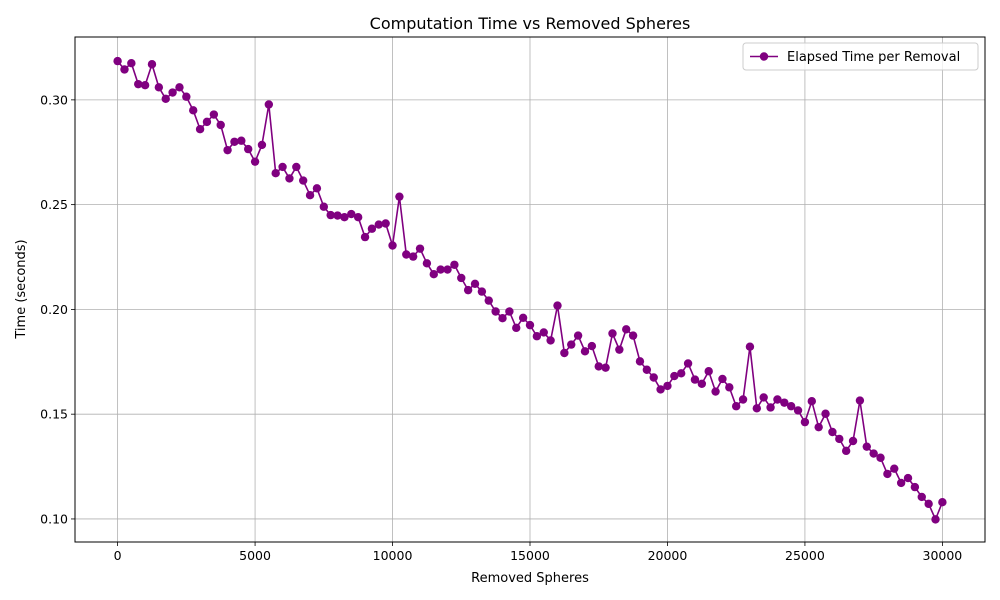  Describe the element at coordinates (54, 414) in the screenshot. I see `y-tick-label: 0.15` at that location.